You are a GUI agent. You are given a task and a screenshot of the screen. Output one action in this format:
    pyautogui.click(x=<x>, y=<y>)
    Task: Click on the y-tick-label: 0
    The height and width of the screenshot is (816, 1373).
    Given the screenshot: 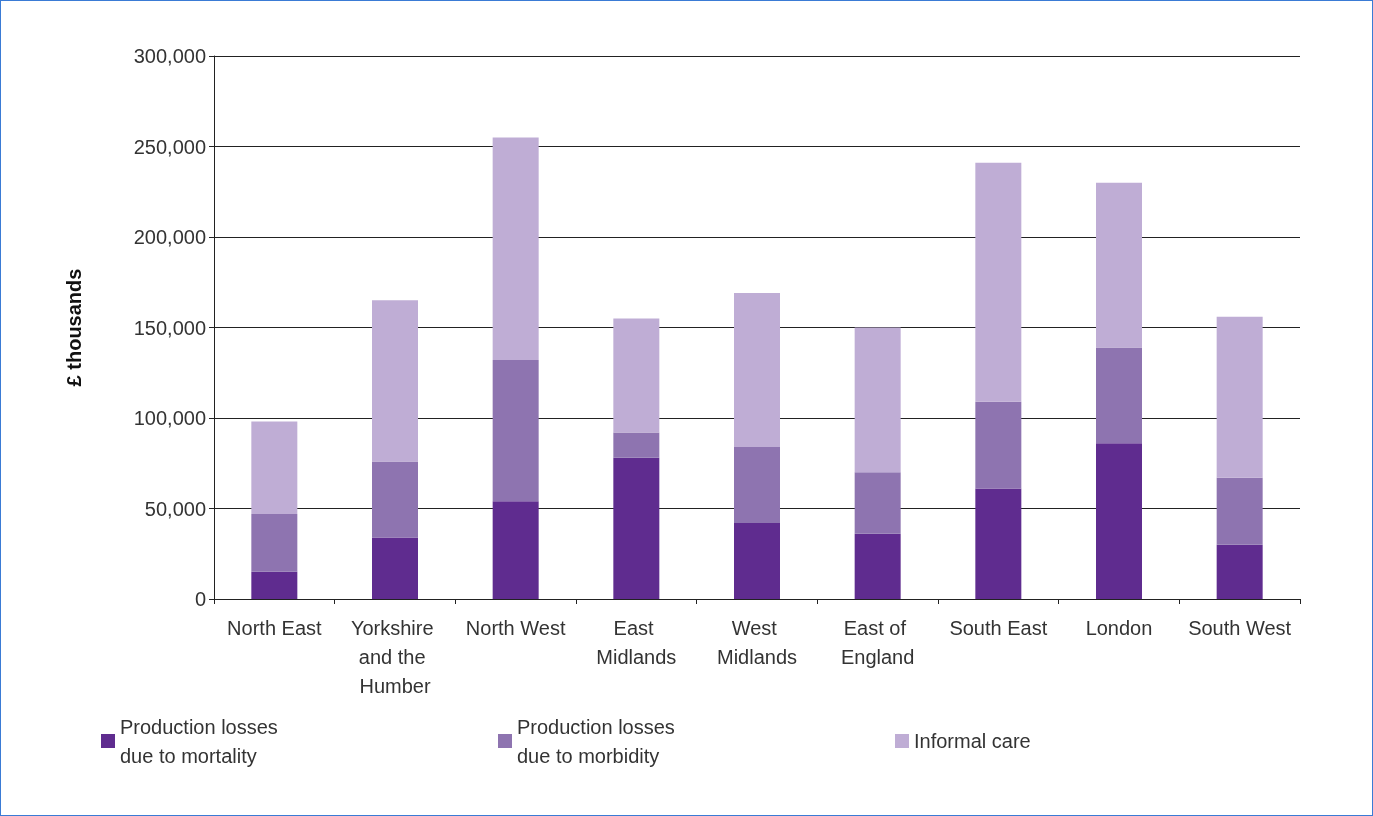 What is the action you would take?
    pyautogui.click(x=200, y=599)
    